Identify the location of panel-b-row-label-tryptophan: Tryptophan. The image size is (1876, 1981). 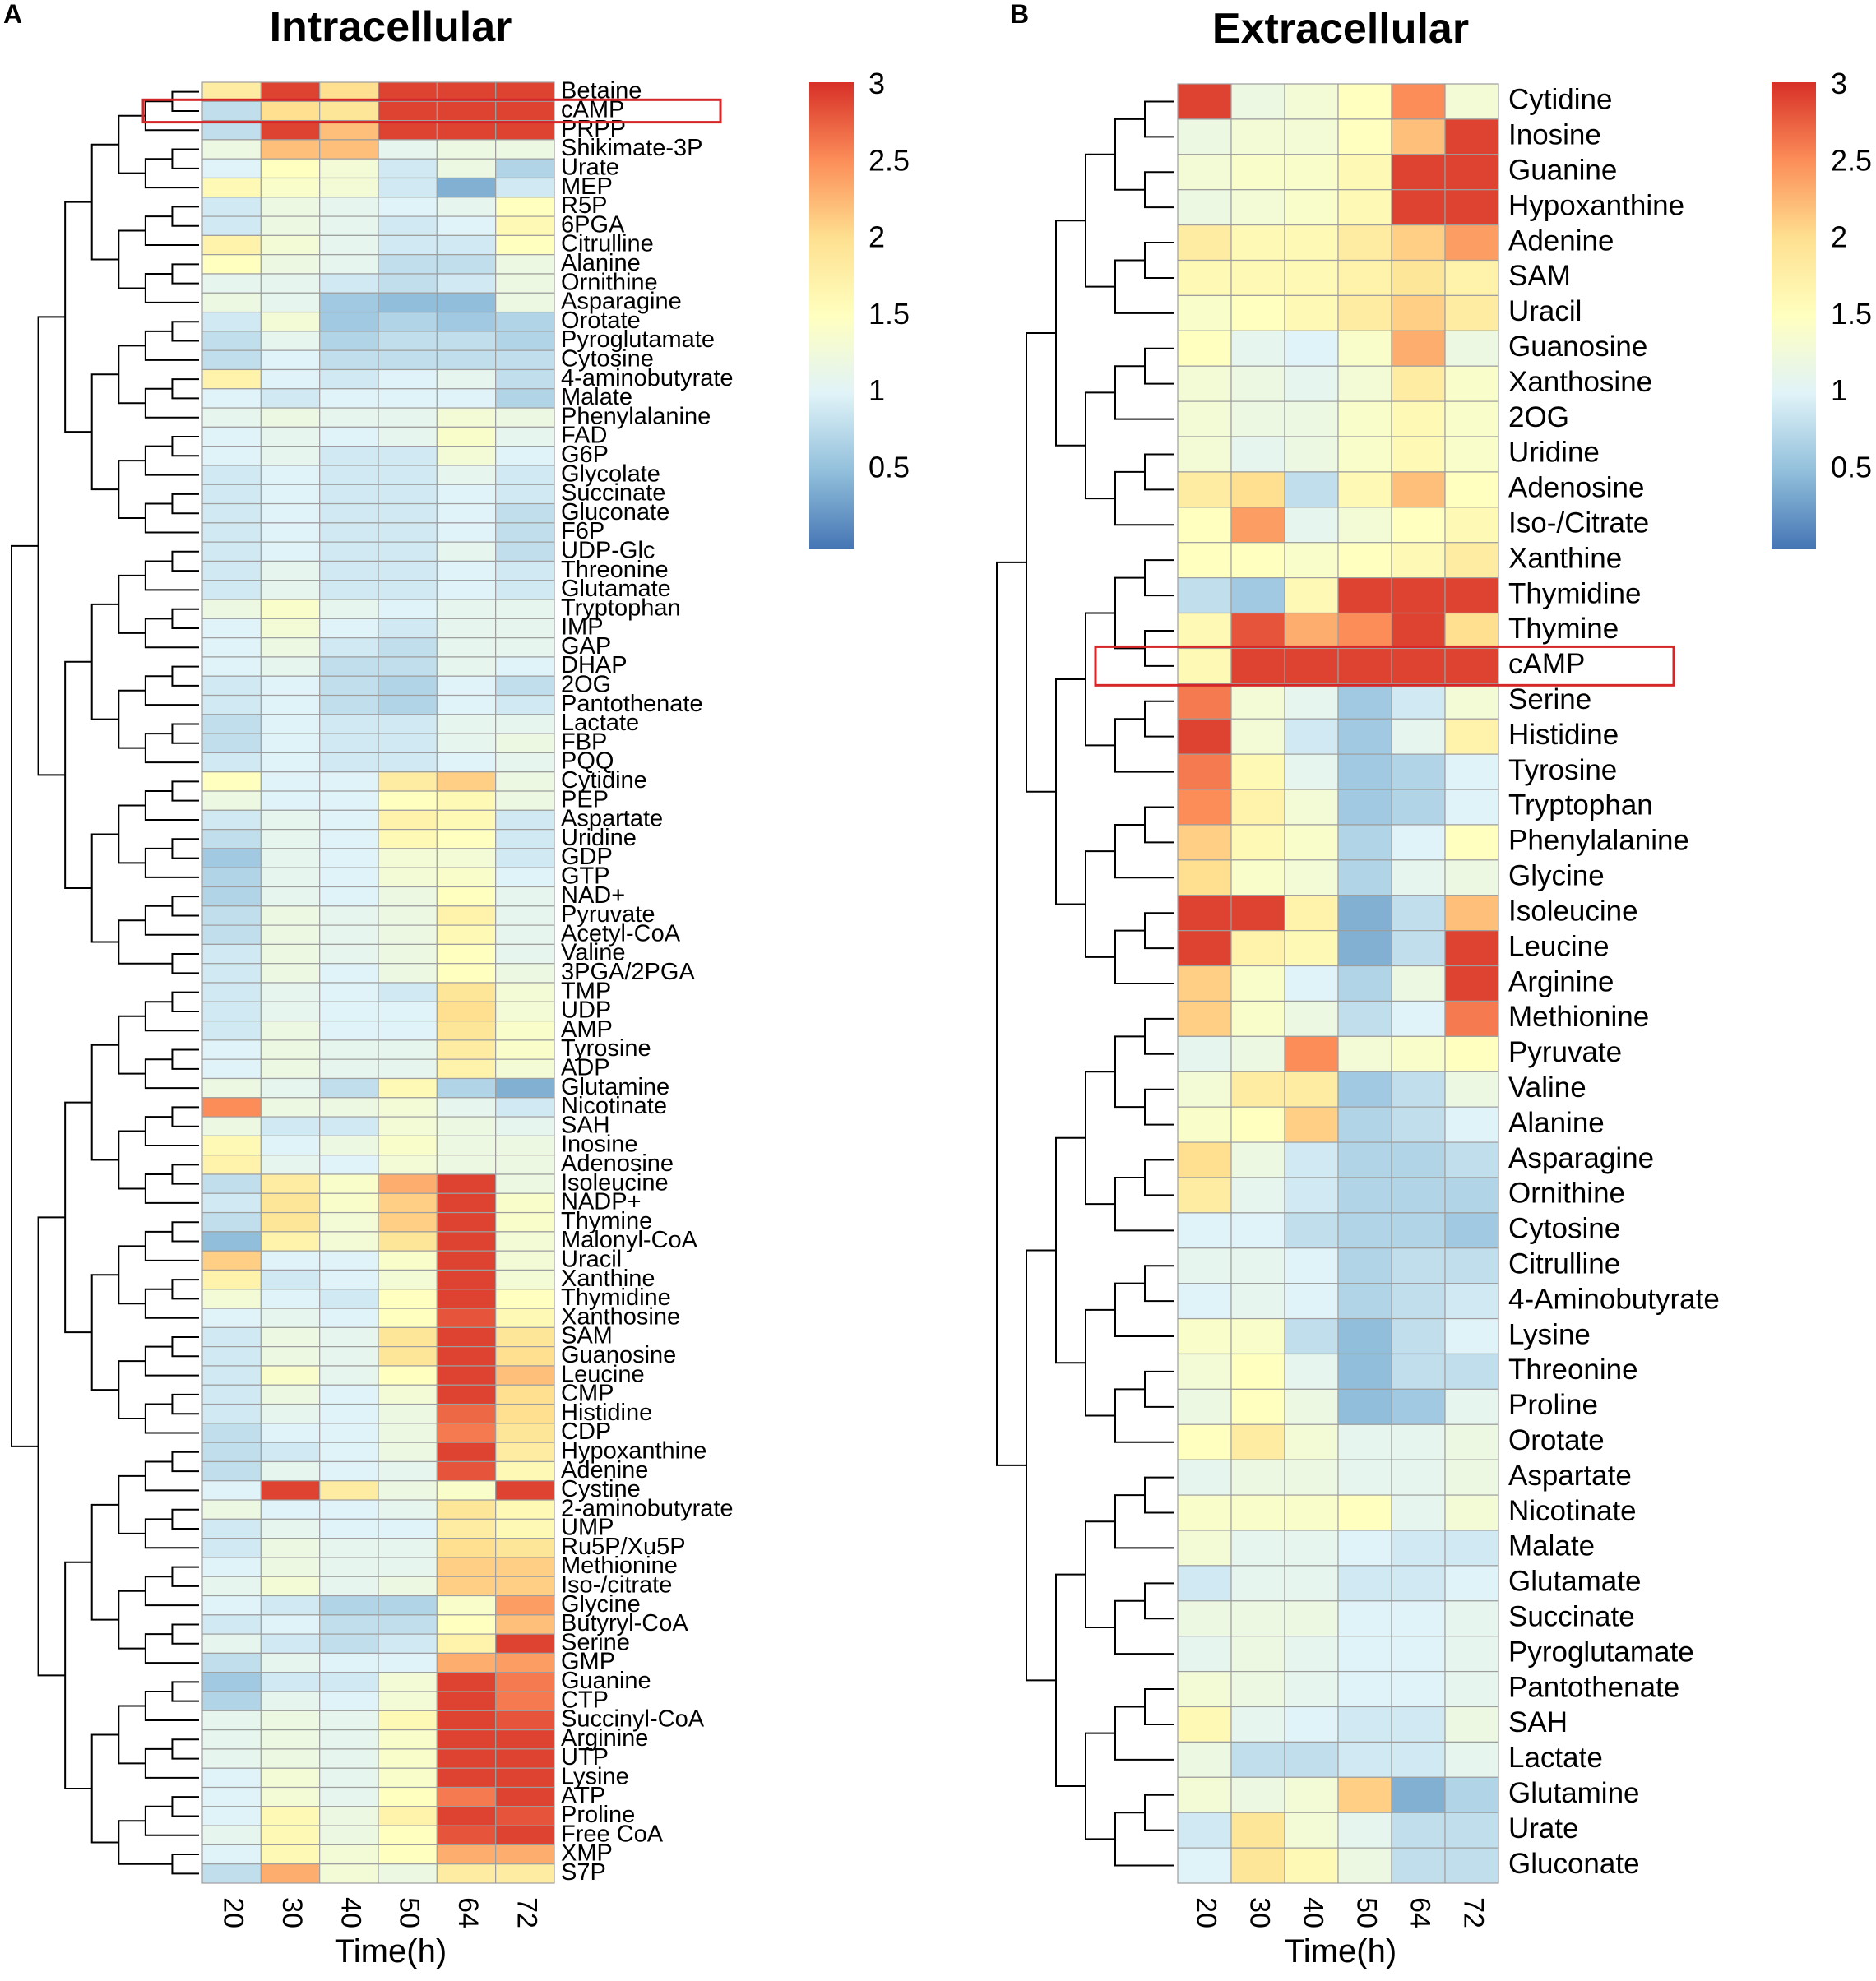
(1580, 805).